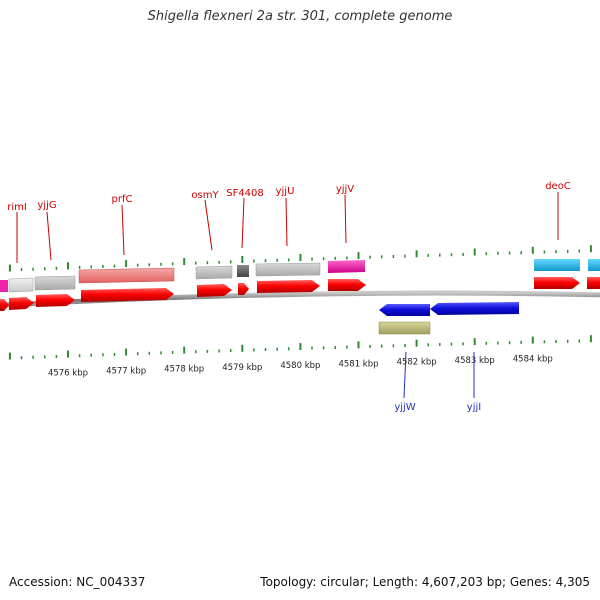 This screenshot has height=600, width=600. Describe the element at coordinates (404, 407) in the screenshot. I see `gene-label-yjjW: yjjW` at that location.